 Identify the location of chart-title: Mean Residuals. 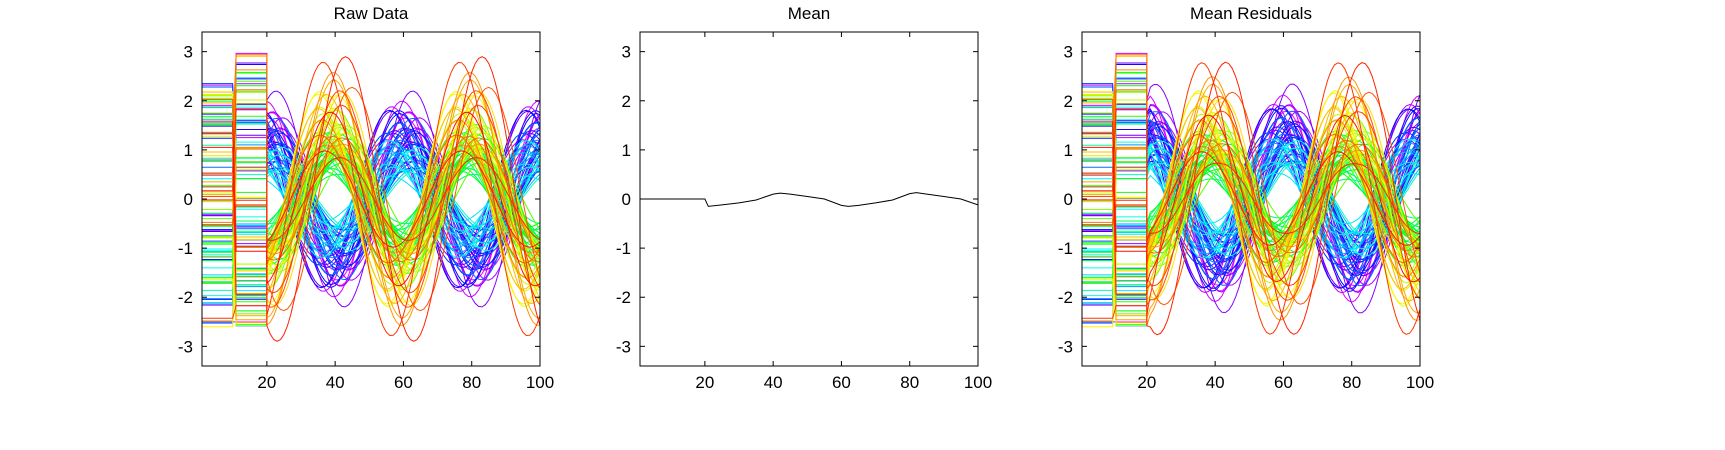
(1251, 13).